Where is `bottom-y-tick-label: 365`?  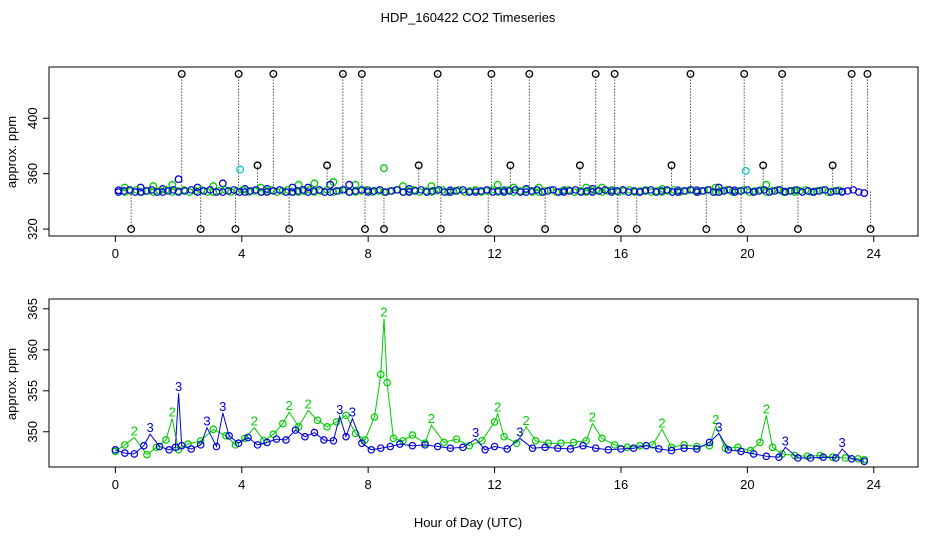
bottom-y-tick-label: 365 is located at coordinates (32, 309).